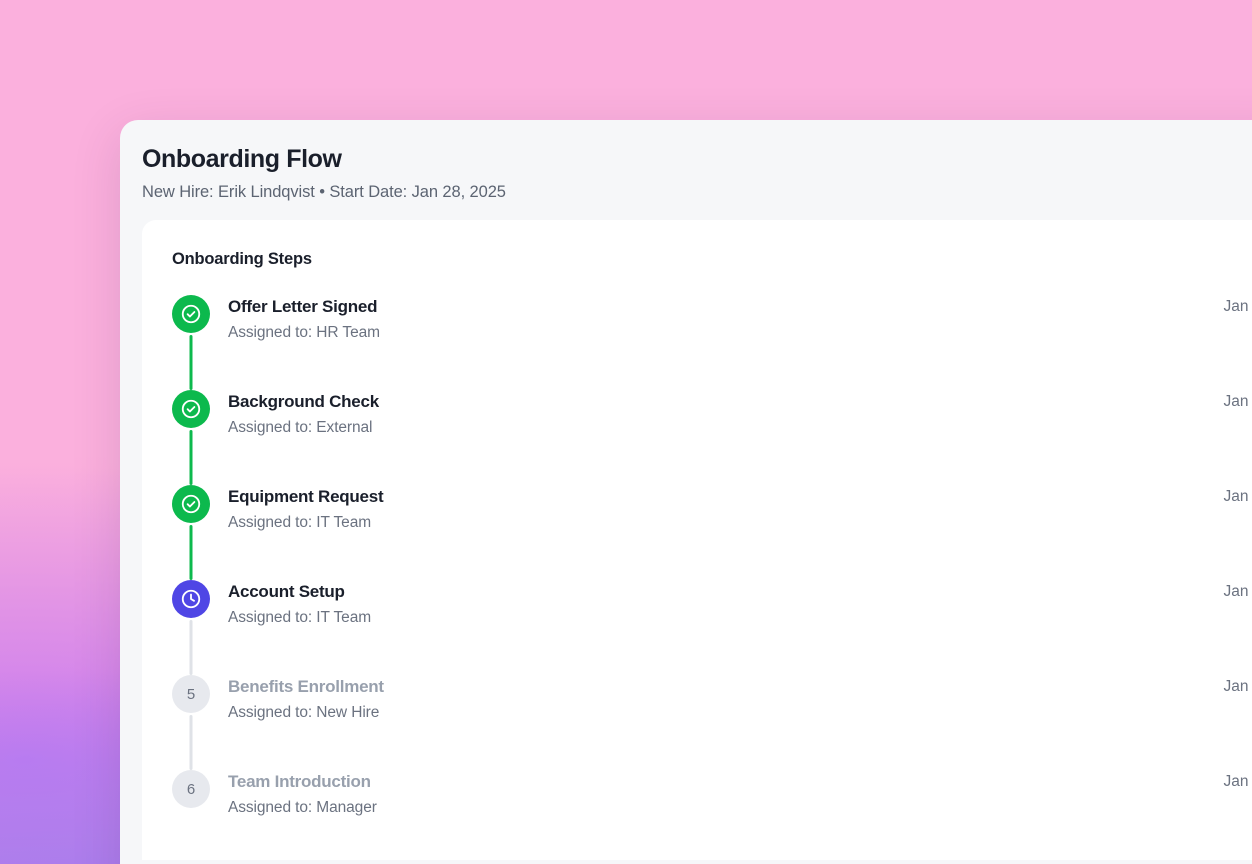 This screenshot has width=1252, height=864. What do you see at coordinates (306, 686) in the screenshot?
I see `step-title: Benefits Enrollment` at bounding box center [306, 686].